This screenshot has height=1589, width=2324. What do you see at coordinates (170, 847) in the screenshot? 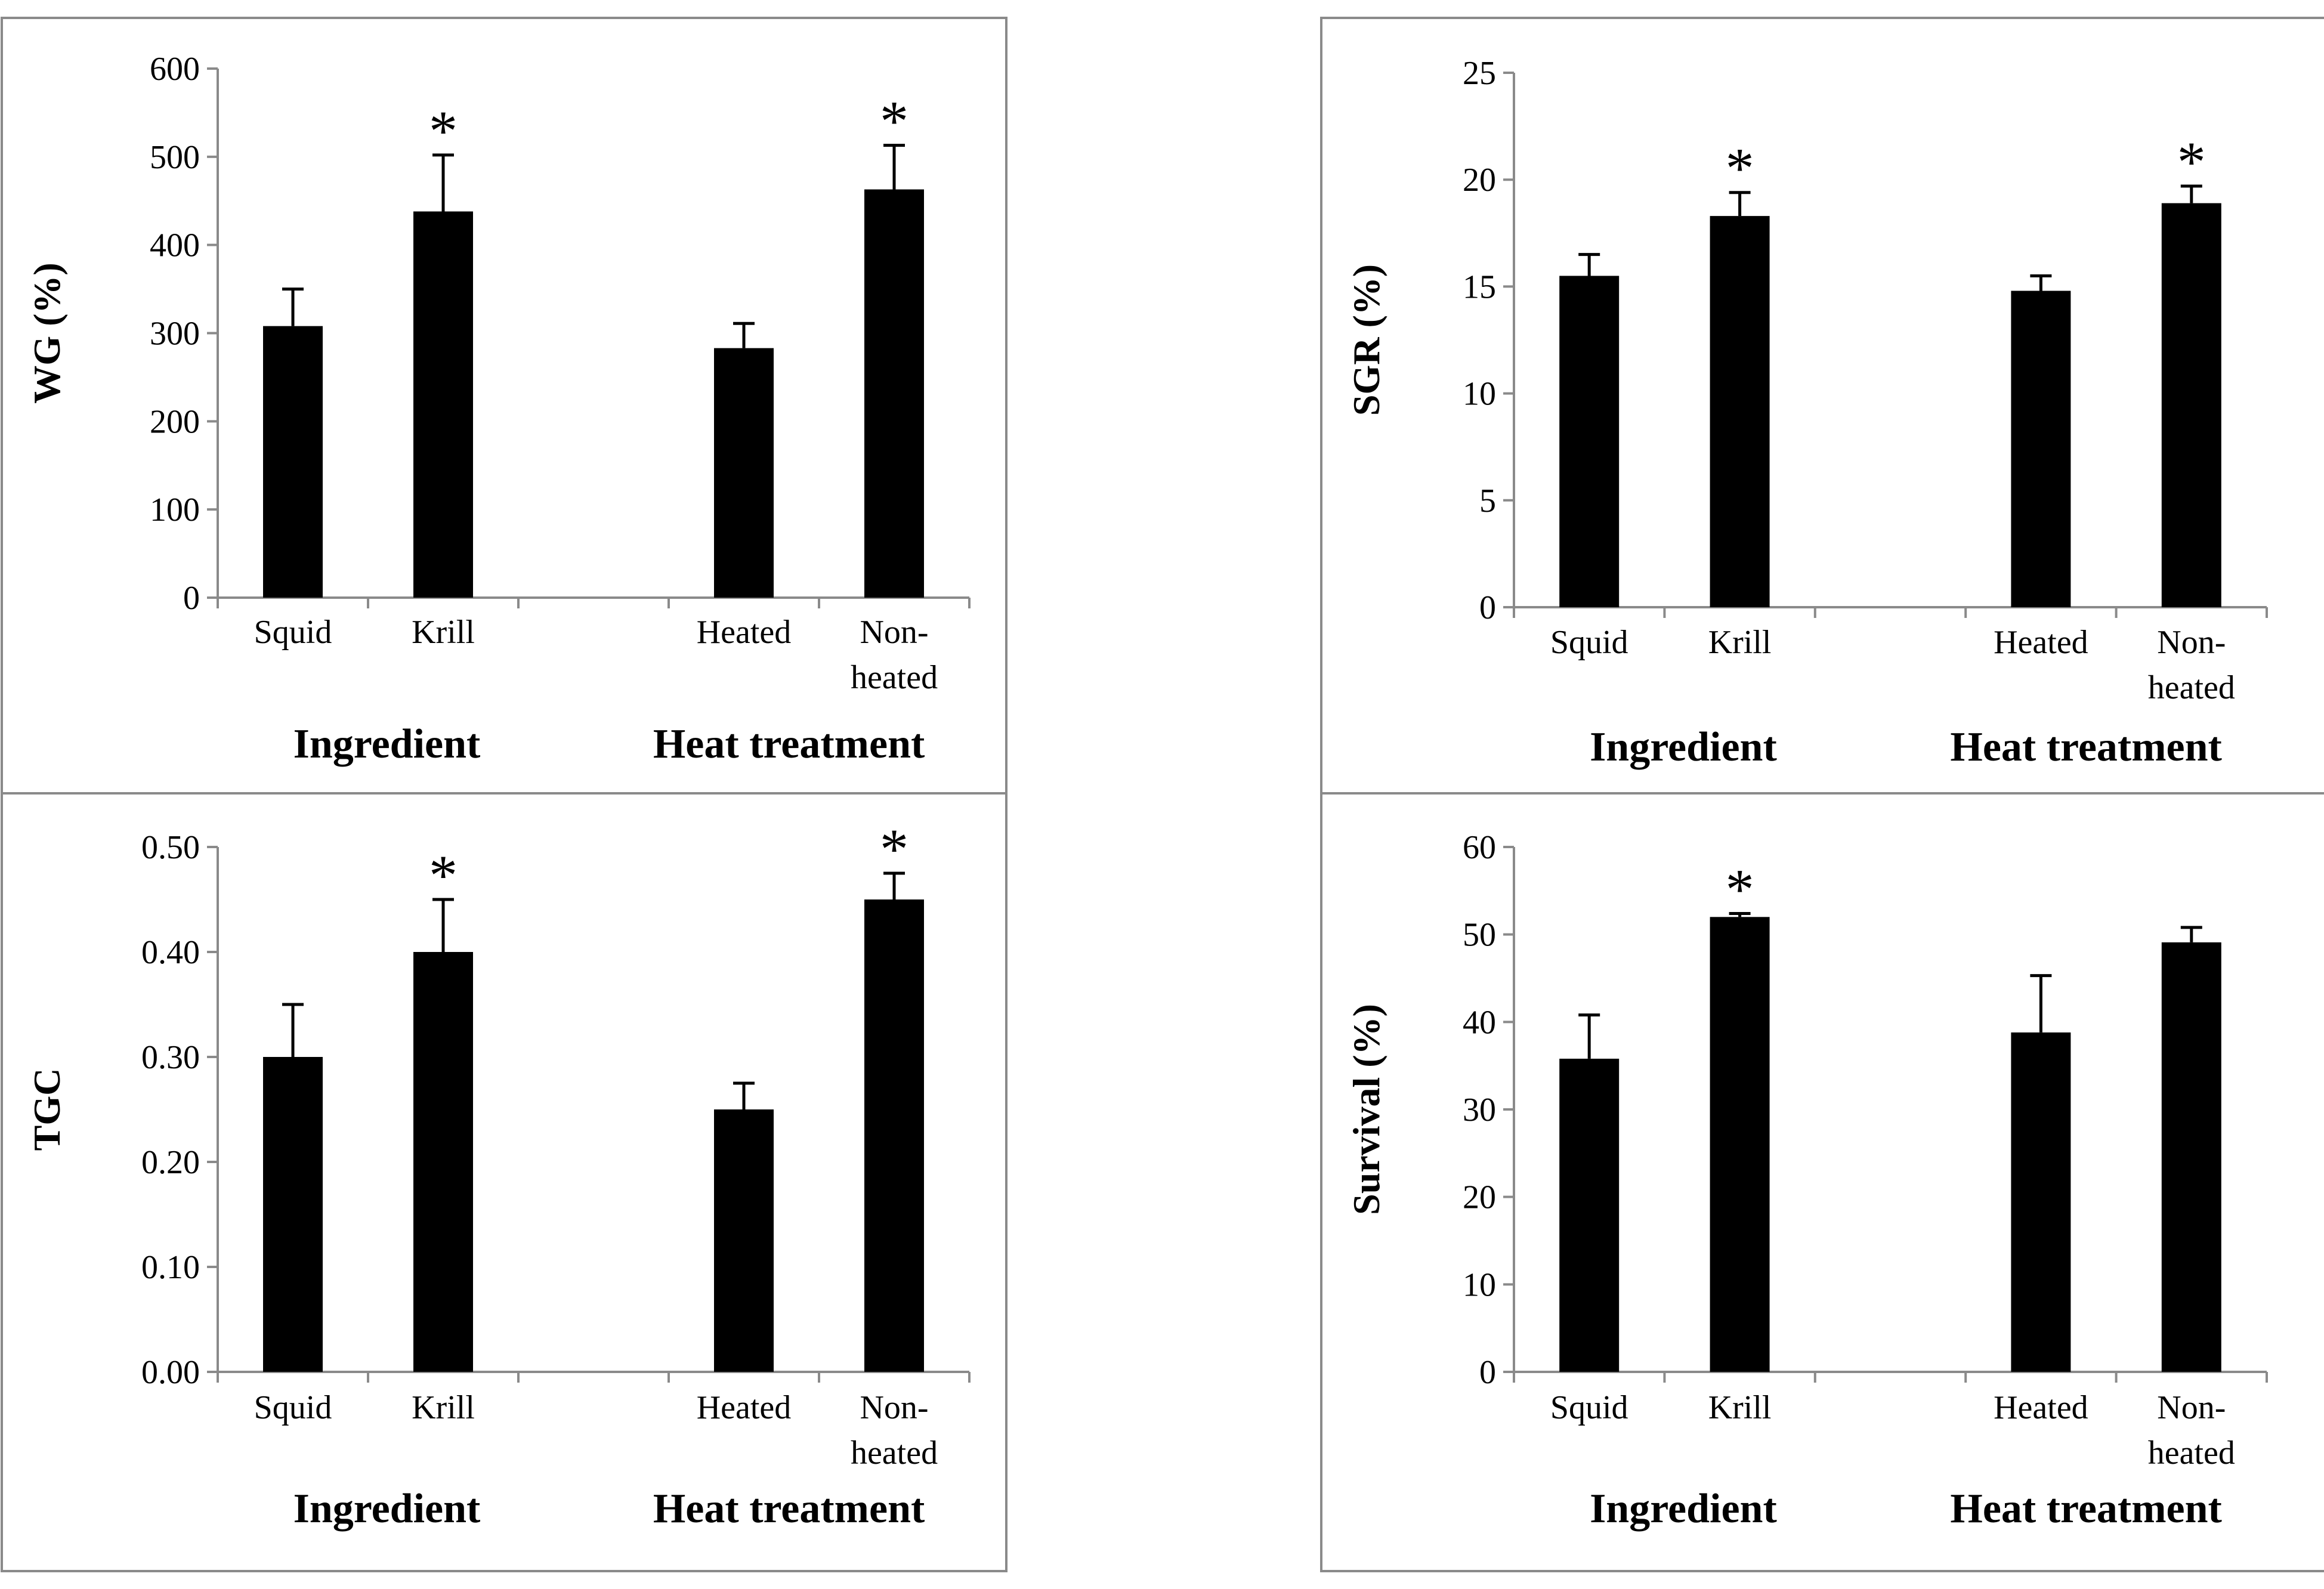
I see `y-tick-label: 0.50` at bounding box center [170, 847].